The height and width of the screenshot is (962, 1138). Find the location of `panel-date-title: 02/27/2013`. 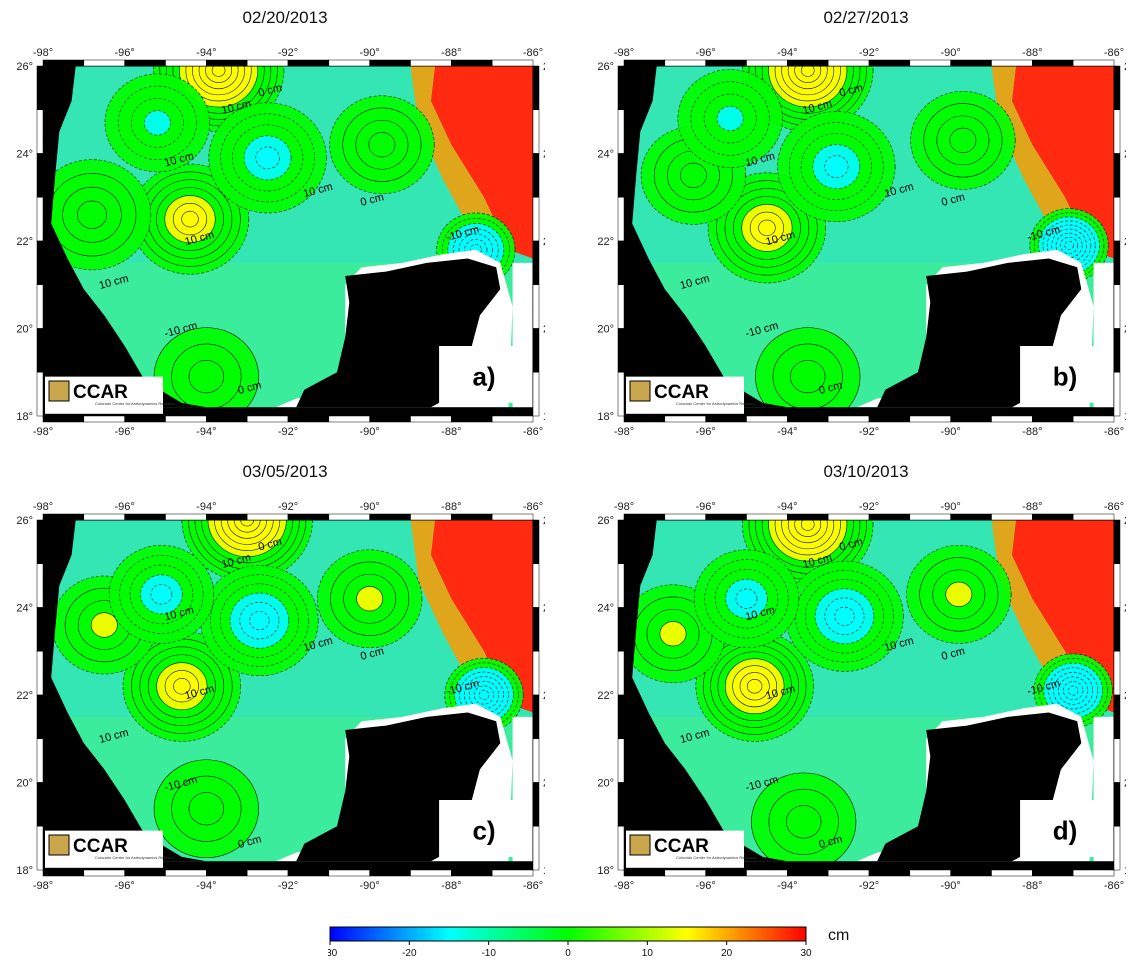

panel-date-title: 02/27/2013 is located at coordinates (866, 17).